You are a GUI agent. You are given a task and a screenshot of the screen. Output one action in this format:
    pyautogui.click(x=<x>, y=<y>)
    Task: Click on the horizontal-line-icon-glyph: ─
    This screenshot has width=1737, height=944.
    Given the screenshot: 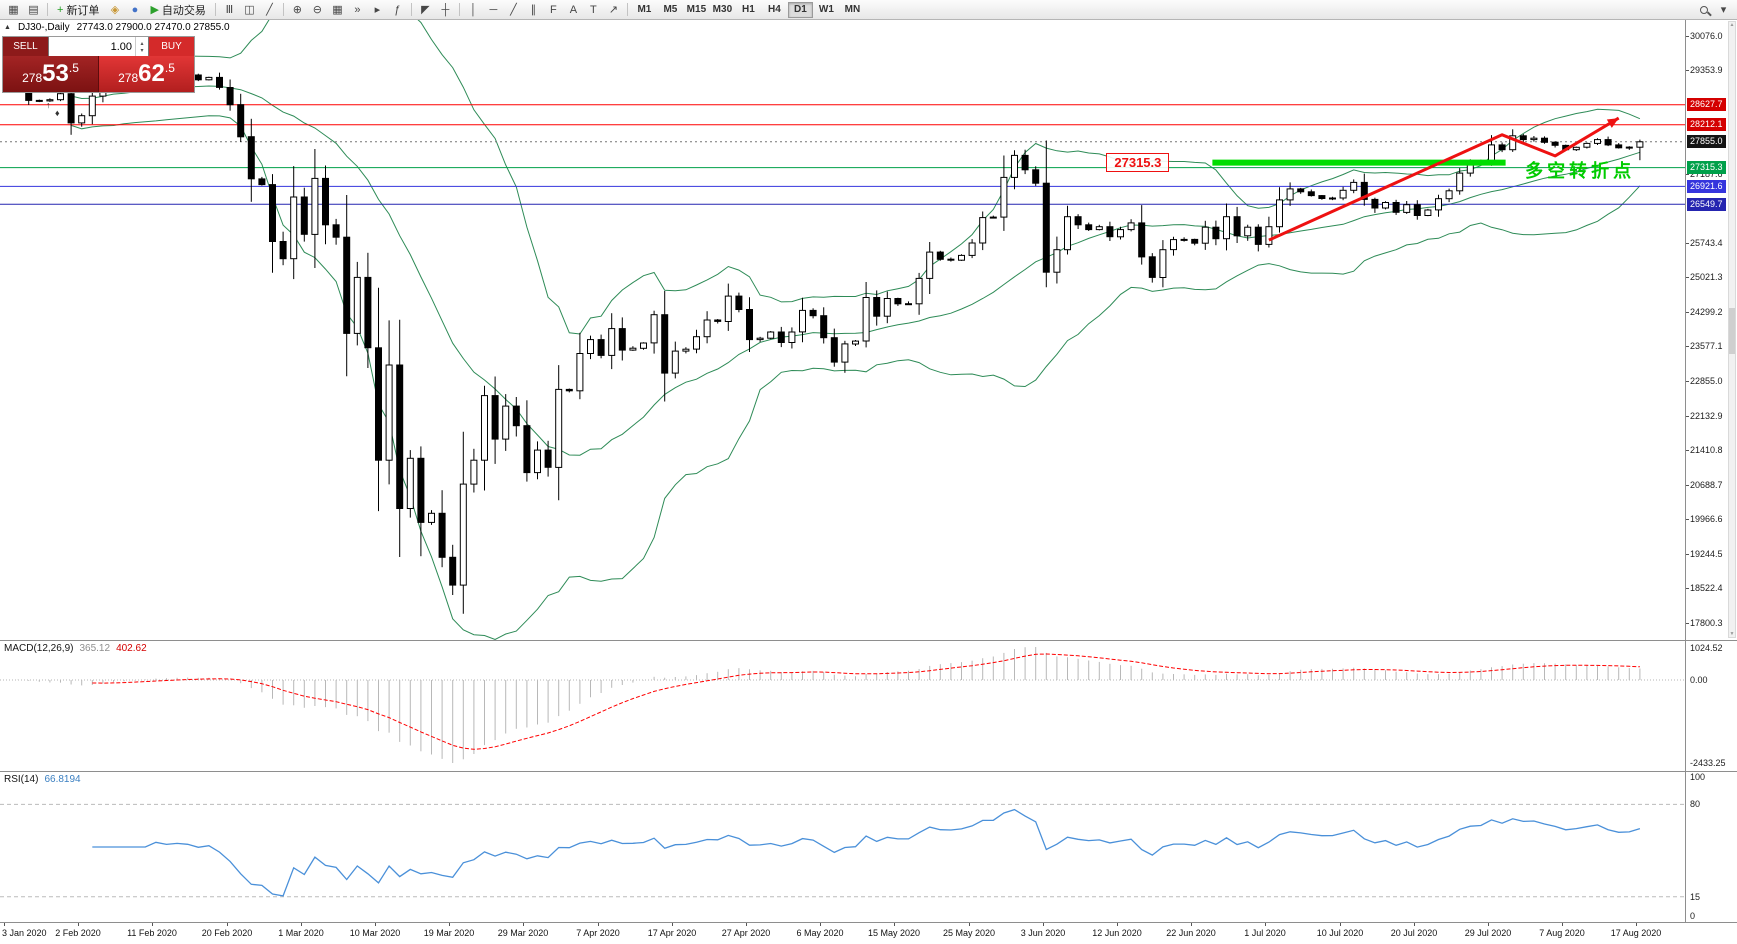 What is the action you would take?
    pyautogui.click(x=493, y=9)
    